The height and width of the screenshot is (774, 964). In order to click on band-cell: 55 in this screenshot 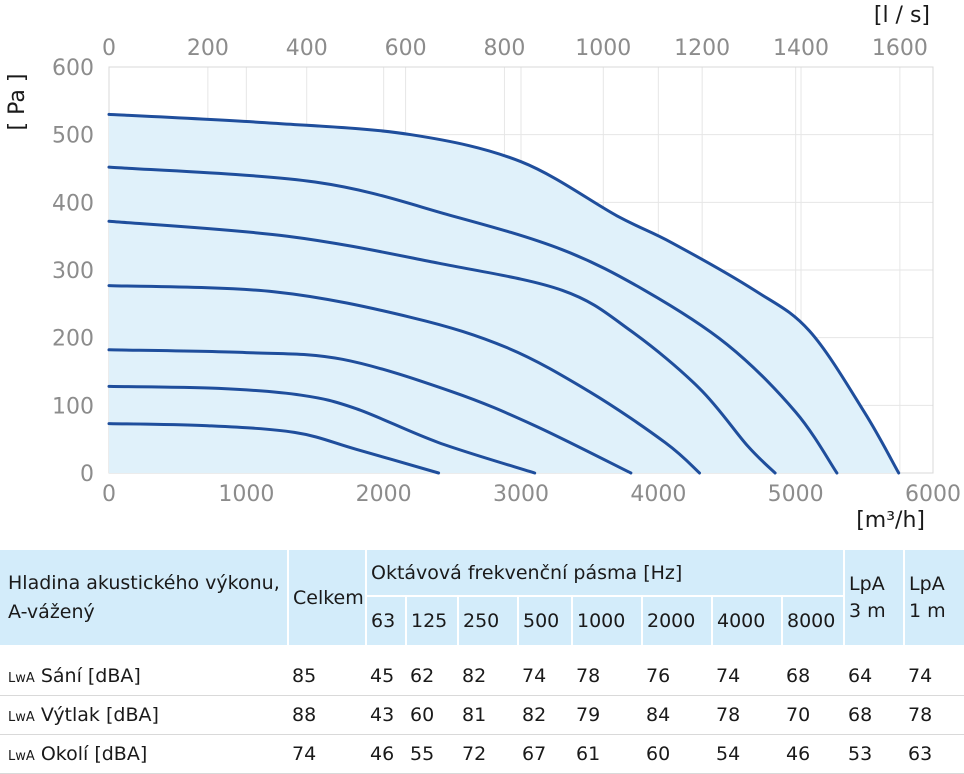, I will do `click(432, 754)`.